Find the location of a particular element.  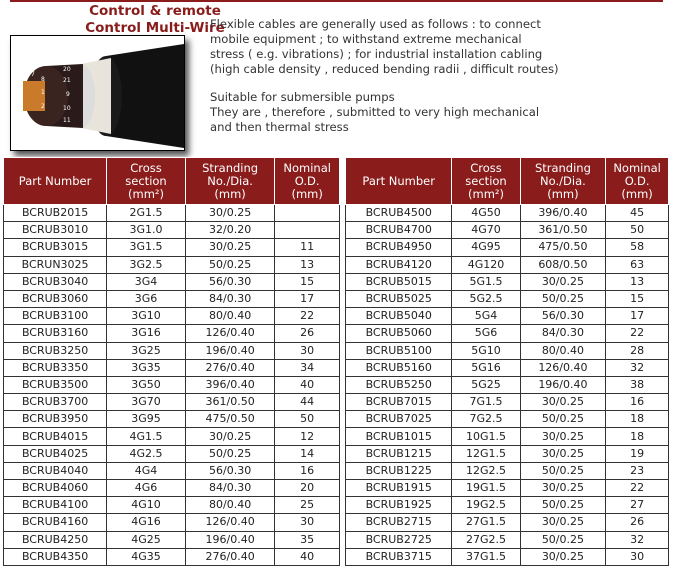

cell-part-number: BCRUB4950 is located at coordinates (398, 247).